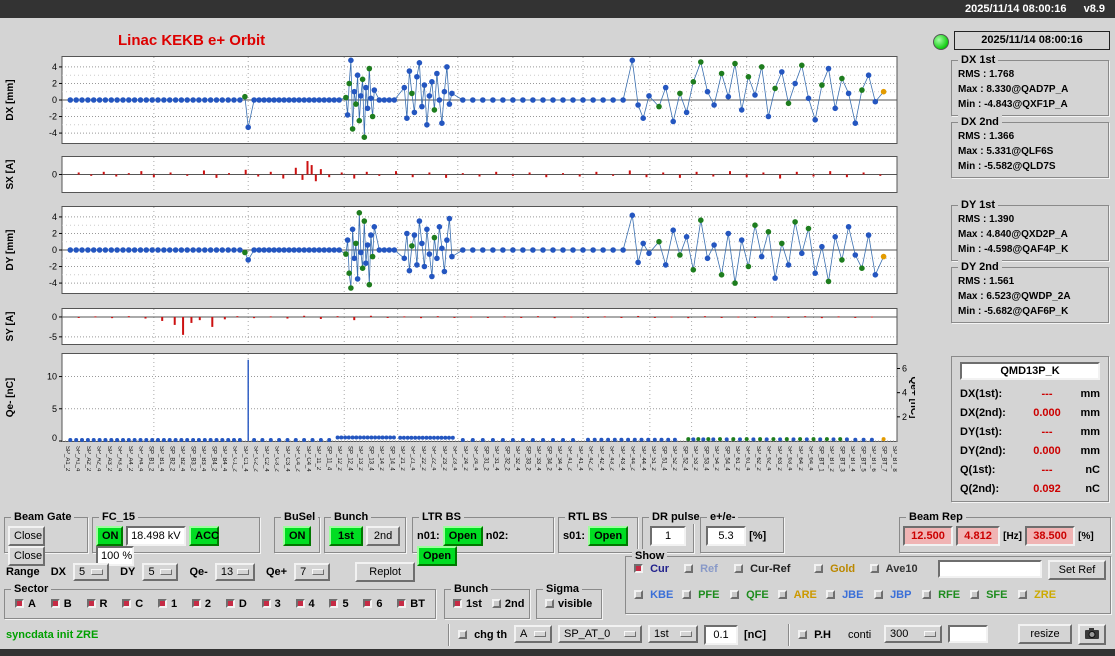 Image resolution: width=1115 pixels, height=656 pixels. Describe the element at coordinates (990, 569) in the screenshot. I see `ref-name-input` at that location.